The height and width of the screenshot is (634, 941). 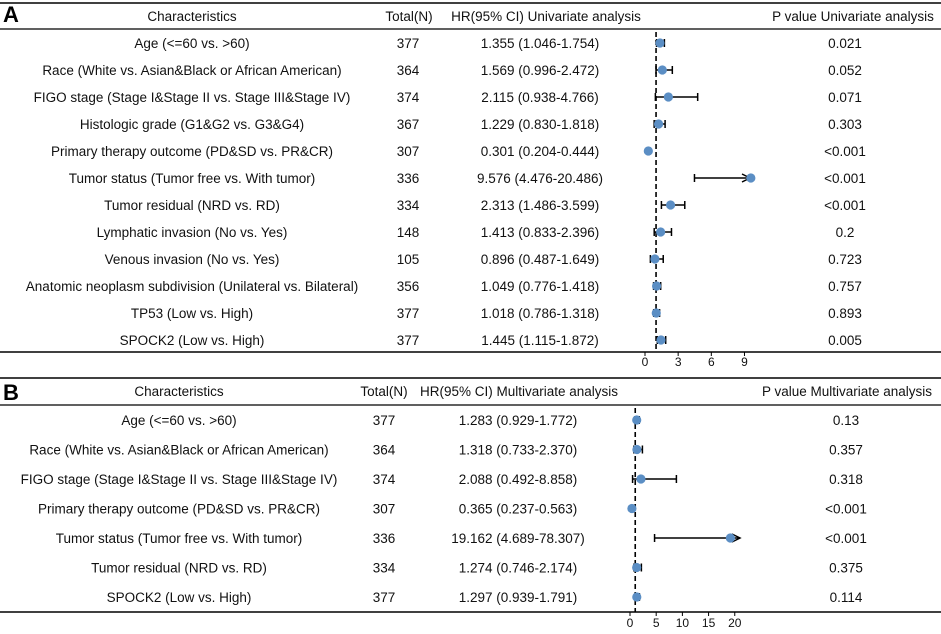 I want to click on panel-b-row-6-label: Tumor residual (NRD vs. RD), so click(x=179, y=568).